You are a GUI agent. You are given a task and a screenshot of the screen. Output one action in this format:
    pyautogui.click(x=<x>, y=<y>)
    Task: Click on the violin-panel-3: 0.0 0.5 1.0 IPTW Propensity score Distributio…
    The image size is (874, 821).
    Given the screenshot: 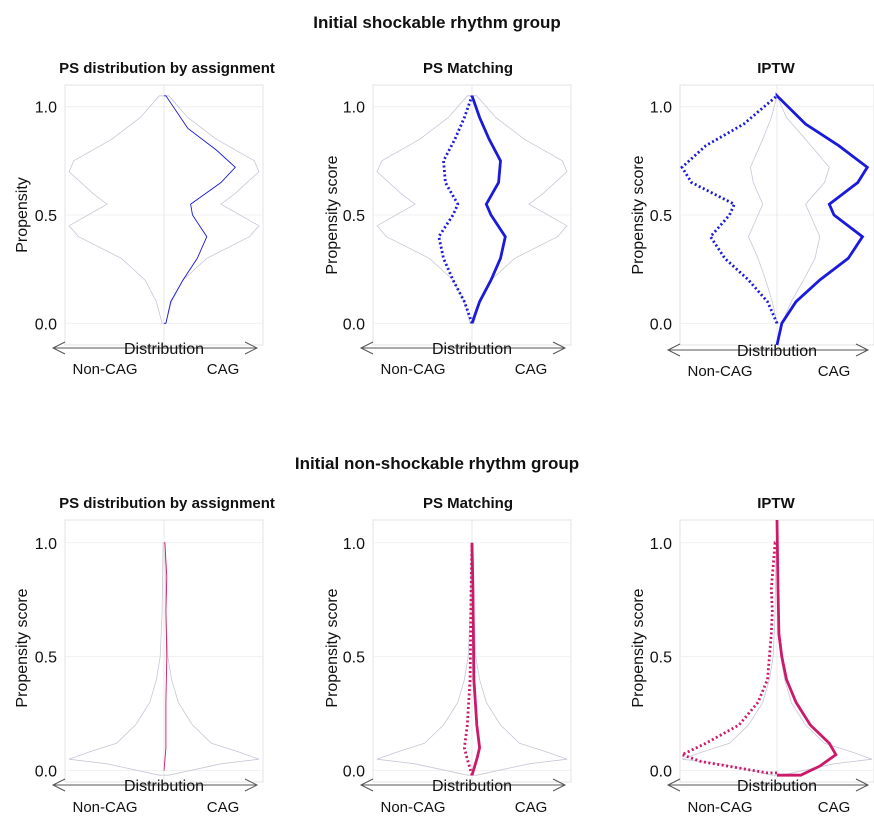 What is the action you would take?
    pyautogui.click(x=752, y=220)
    